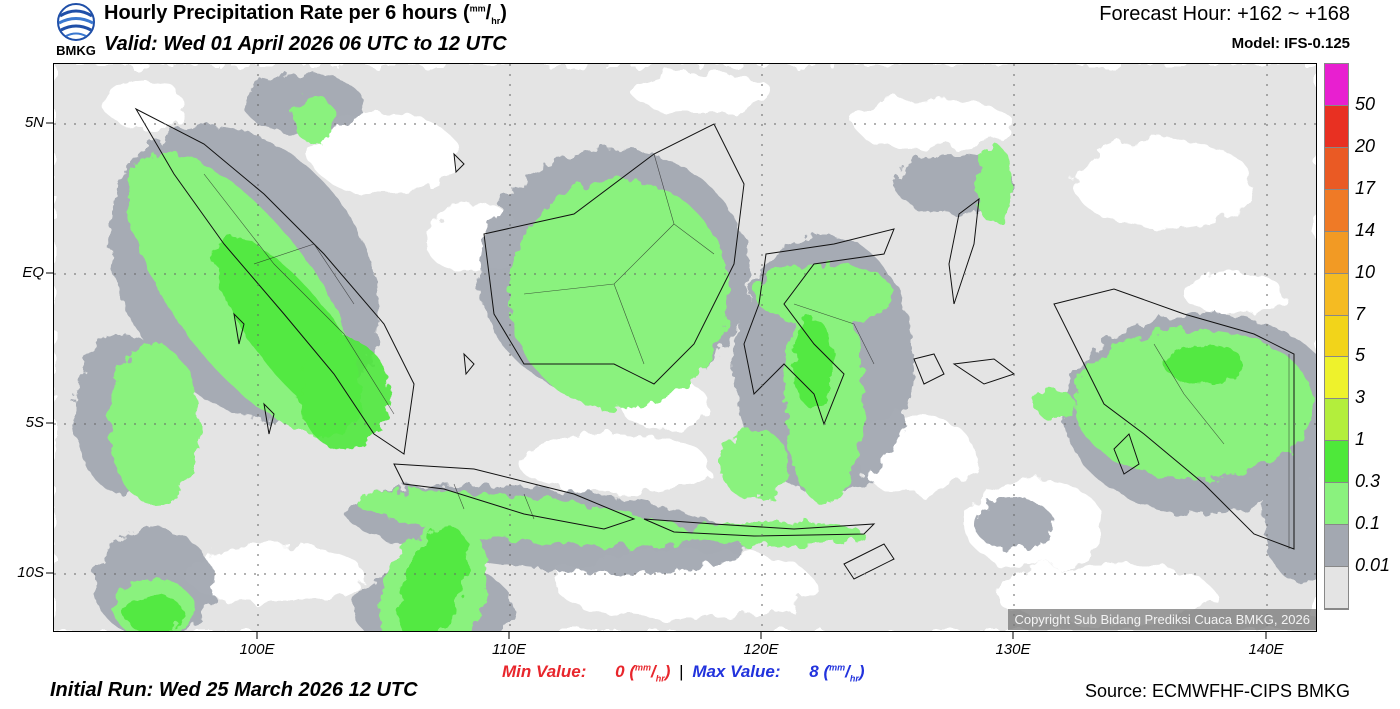 The image size is (1400, 709). I want to click on min-unit-den: hr, so click(660, 678).